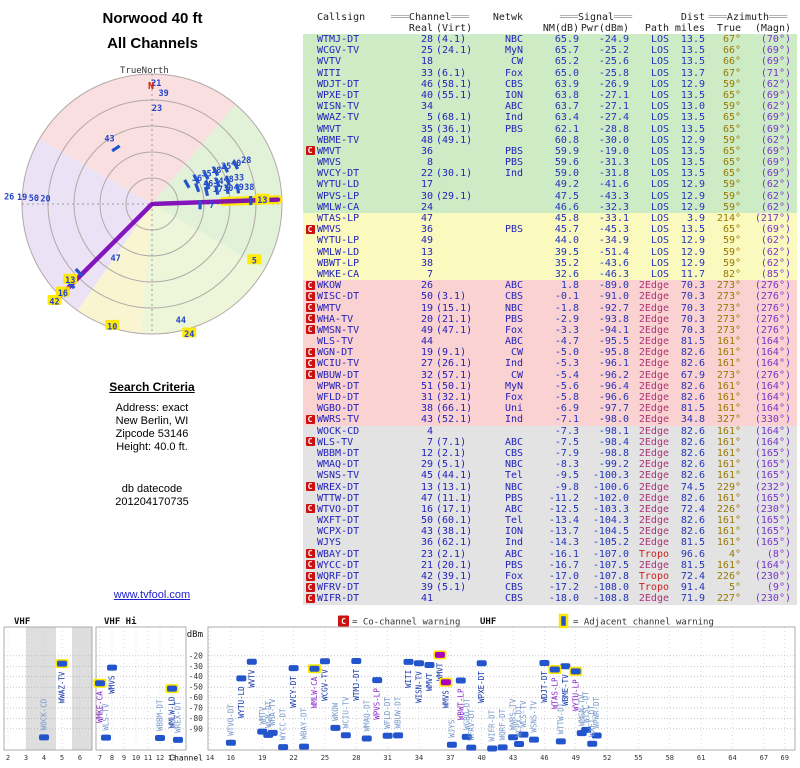 The width and height of the screenshot is (800, 768). What do you see at coordinates (592, 721) in the screenshot?
I see `station-bar-label: WXFT-DT` at bounding box center [592, 721].